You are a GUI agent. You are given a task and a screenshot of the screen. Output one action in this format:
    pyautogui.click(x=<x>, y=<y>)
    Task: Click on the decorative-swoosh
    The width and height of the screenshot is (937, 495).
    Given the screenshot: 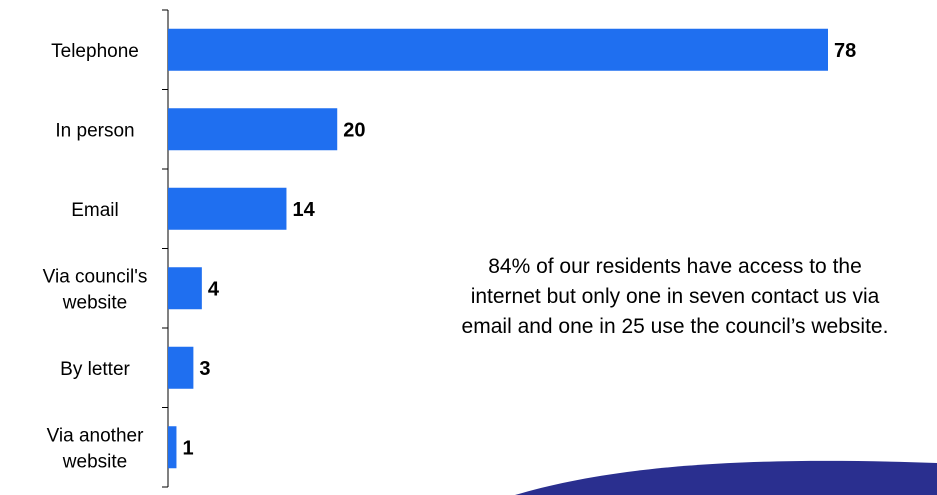 What is the action you would take?
    pyautogui.click(x=726, y=477)
    